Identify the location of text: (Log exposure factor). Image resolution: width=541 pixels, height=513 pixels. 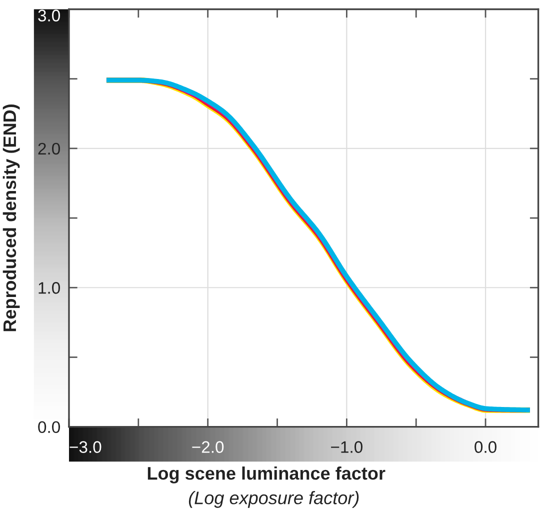
(273, 499).